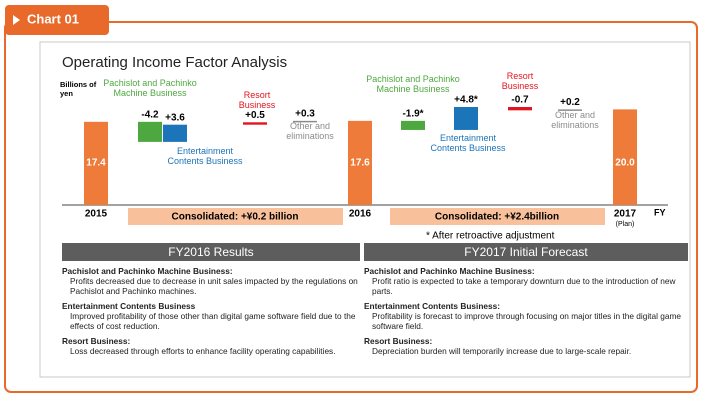  Describe the element at coordinates (175, 117) in the screenshot. I see `value-label: +3.6` at that location.